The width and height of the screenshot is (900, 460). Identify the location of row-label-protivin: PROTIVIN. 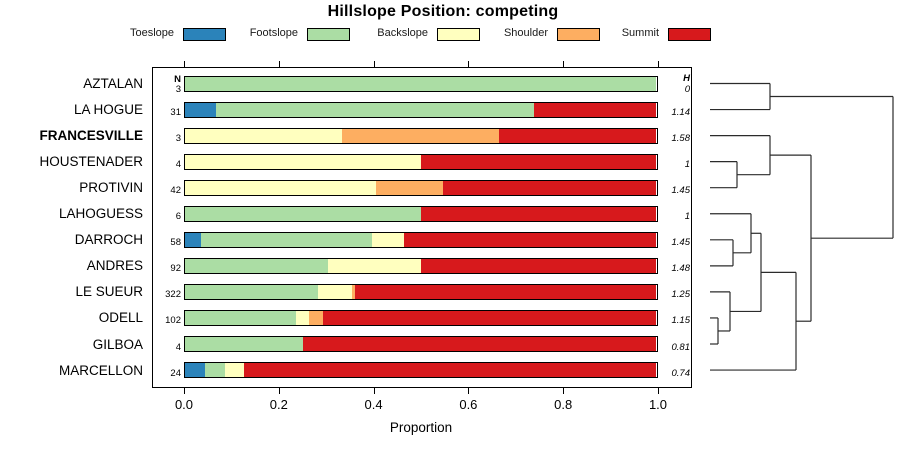
(111, 188).